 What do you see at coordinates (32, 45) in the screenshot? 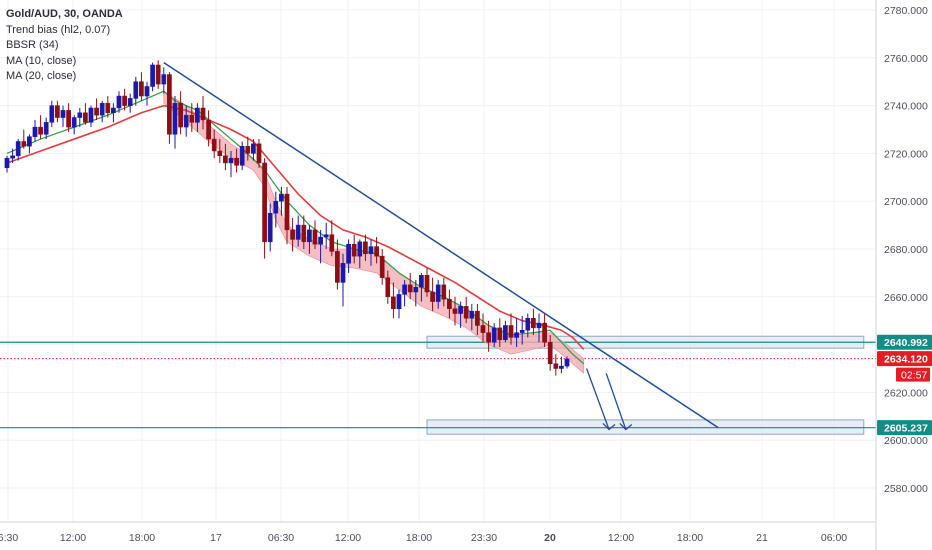
I see `legend-bbsr: BBSR (34)` at bounding box center [32, 45].